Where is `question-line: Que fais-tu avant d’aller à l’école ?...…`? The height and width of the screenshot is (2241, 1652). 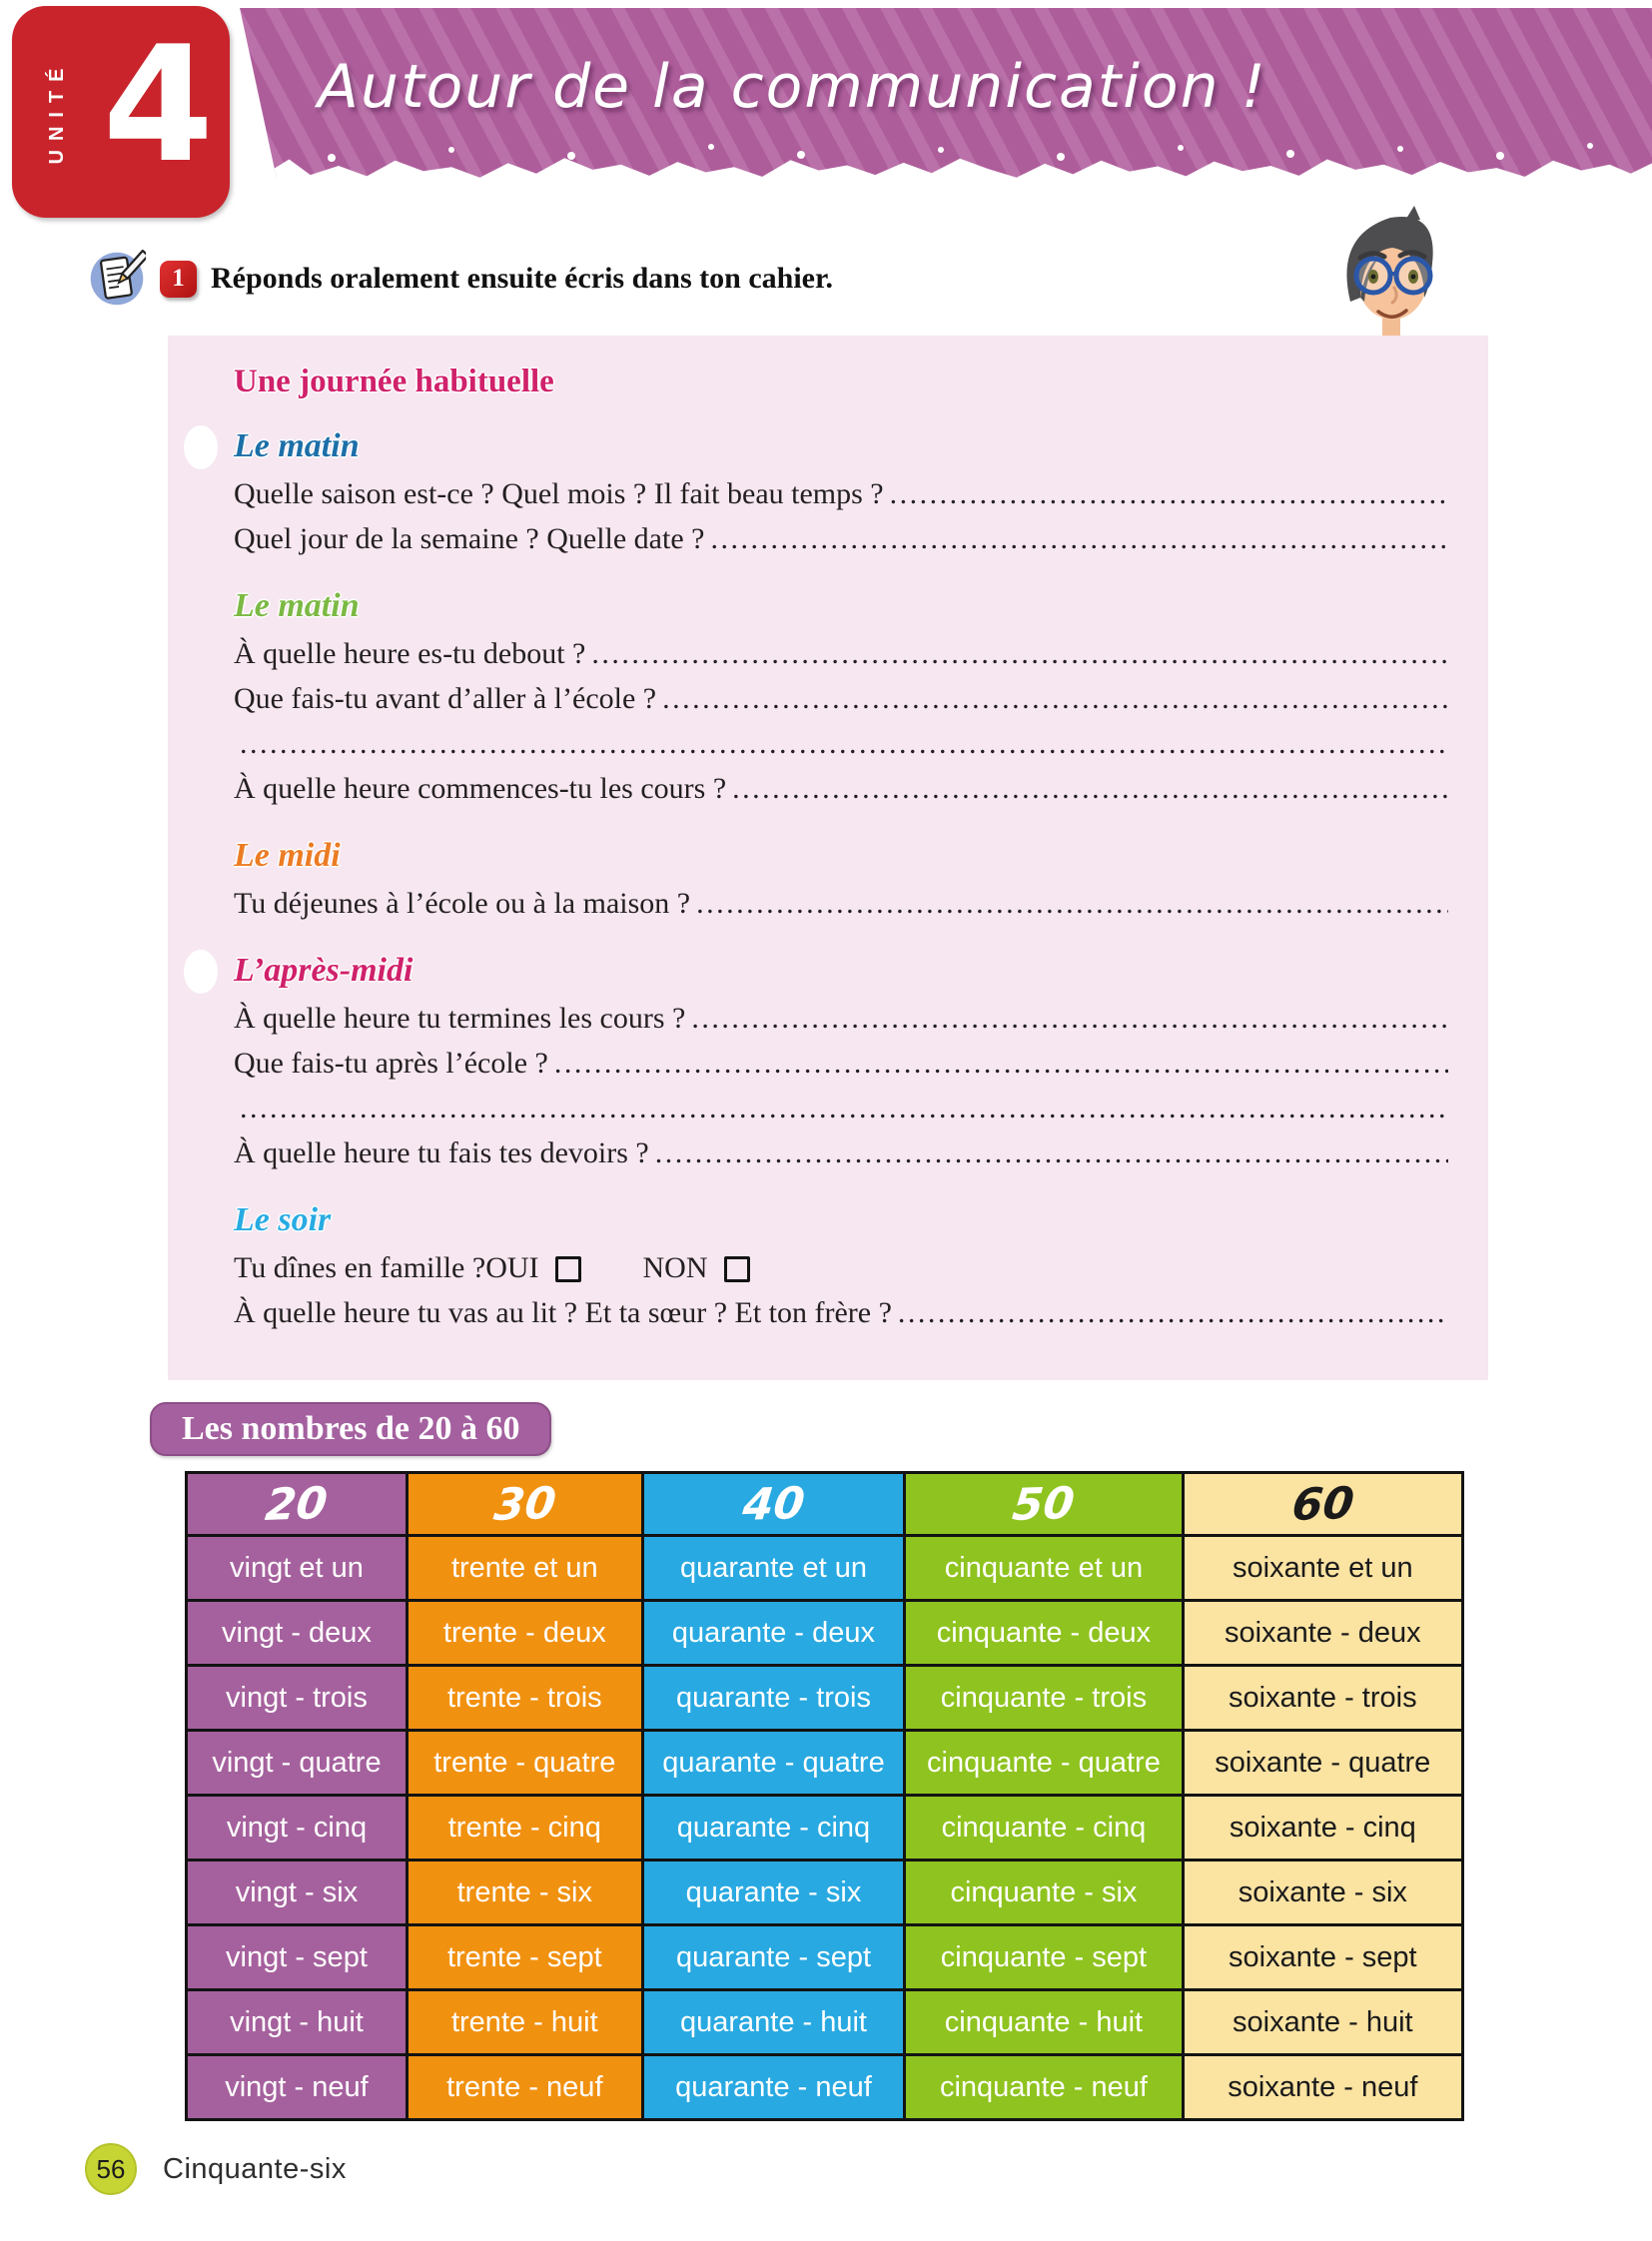 question-line: Que fais-tu avant d’aller à l’école ?...… is located at coordinates (841, 698).